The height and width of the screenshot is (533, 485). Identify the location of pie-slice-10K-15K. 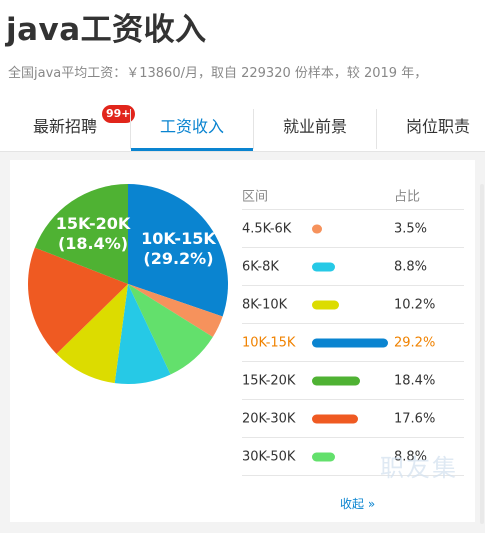
(178, 250).